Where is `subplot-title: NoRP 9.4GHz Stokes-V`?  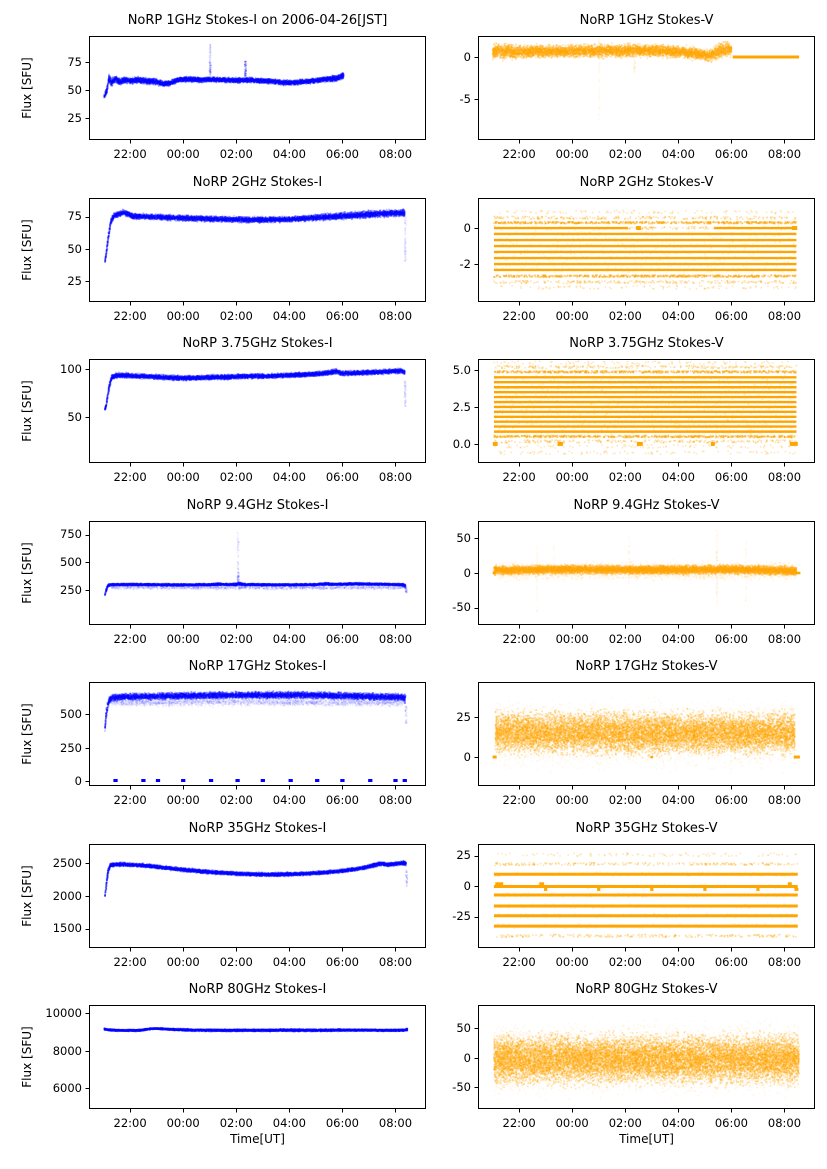
subplot-title: NoRP 9.4GHz Stokes-V is located at coordinates (646, 505).